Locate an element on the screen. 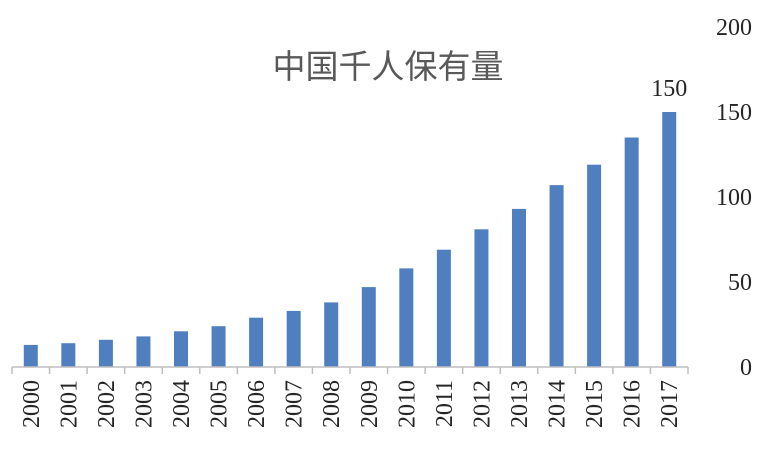  bar-2011 is located at coordinates (443, 308).